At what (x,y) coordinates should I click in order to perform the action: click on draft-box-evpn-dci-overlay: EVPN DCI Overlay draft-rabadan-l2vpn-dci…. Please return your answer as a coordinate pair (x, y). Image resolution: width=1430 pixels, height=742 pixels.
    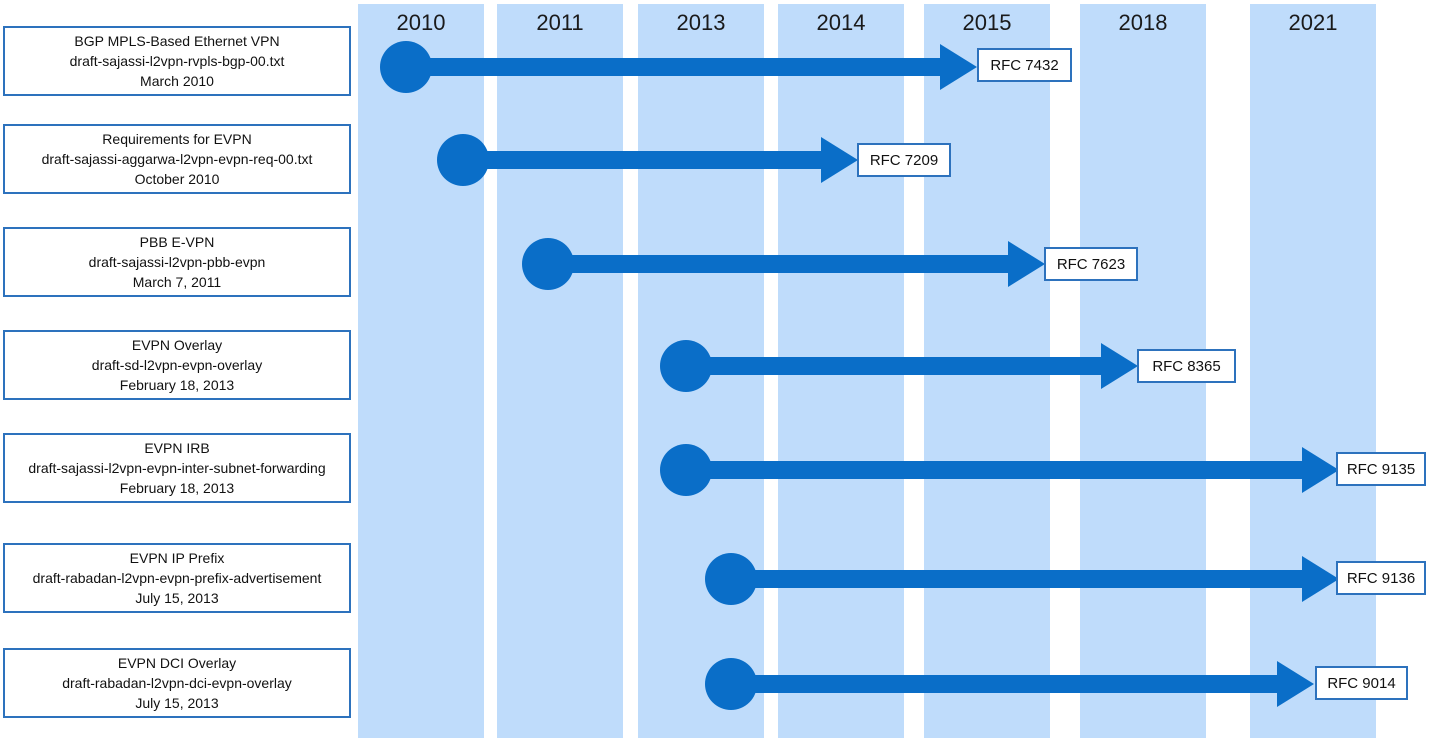
    Looking at the image, I should click on (177, 683).